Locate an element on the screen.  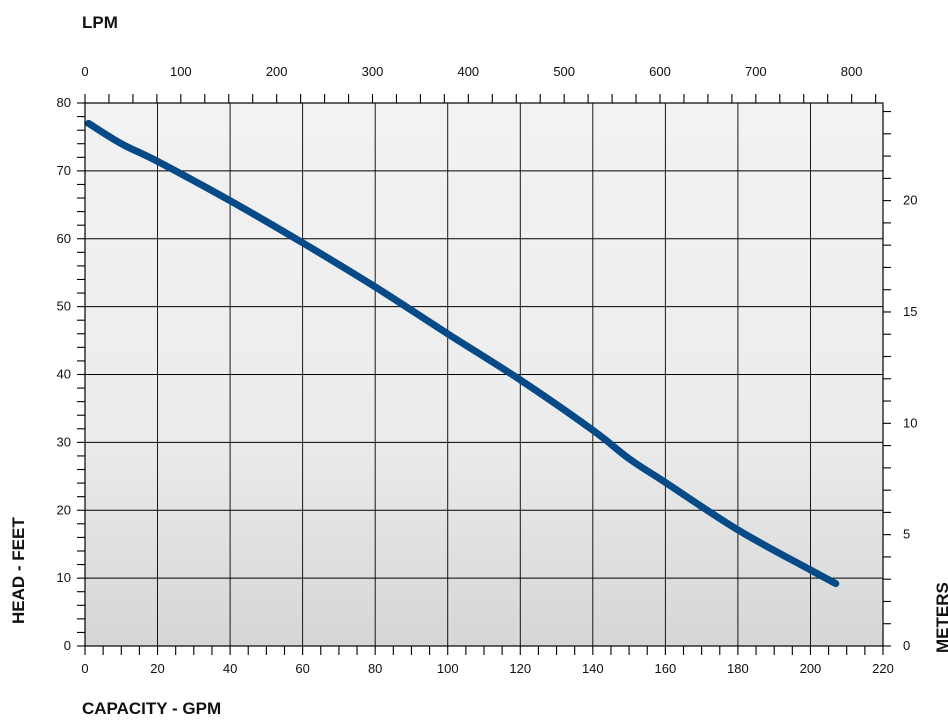
y-axis-title: HEAD - FEET is located at coordinates (18, 570).